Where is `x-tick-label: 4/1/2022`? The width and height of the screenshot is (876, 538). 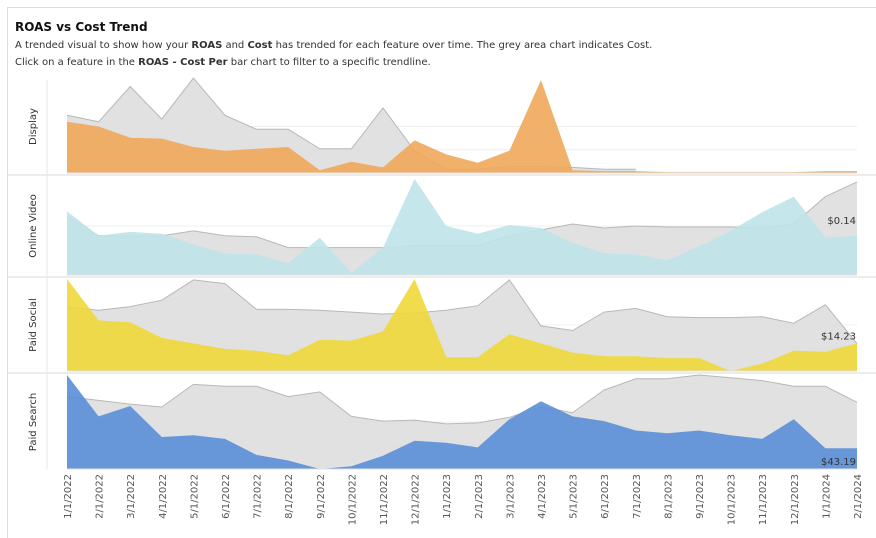
x-tick-label: 4/1/2022 is located at coordinates (163, 496).